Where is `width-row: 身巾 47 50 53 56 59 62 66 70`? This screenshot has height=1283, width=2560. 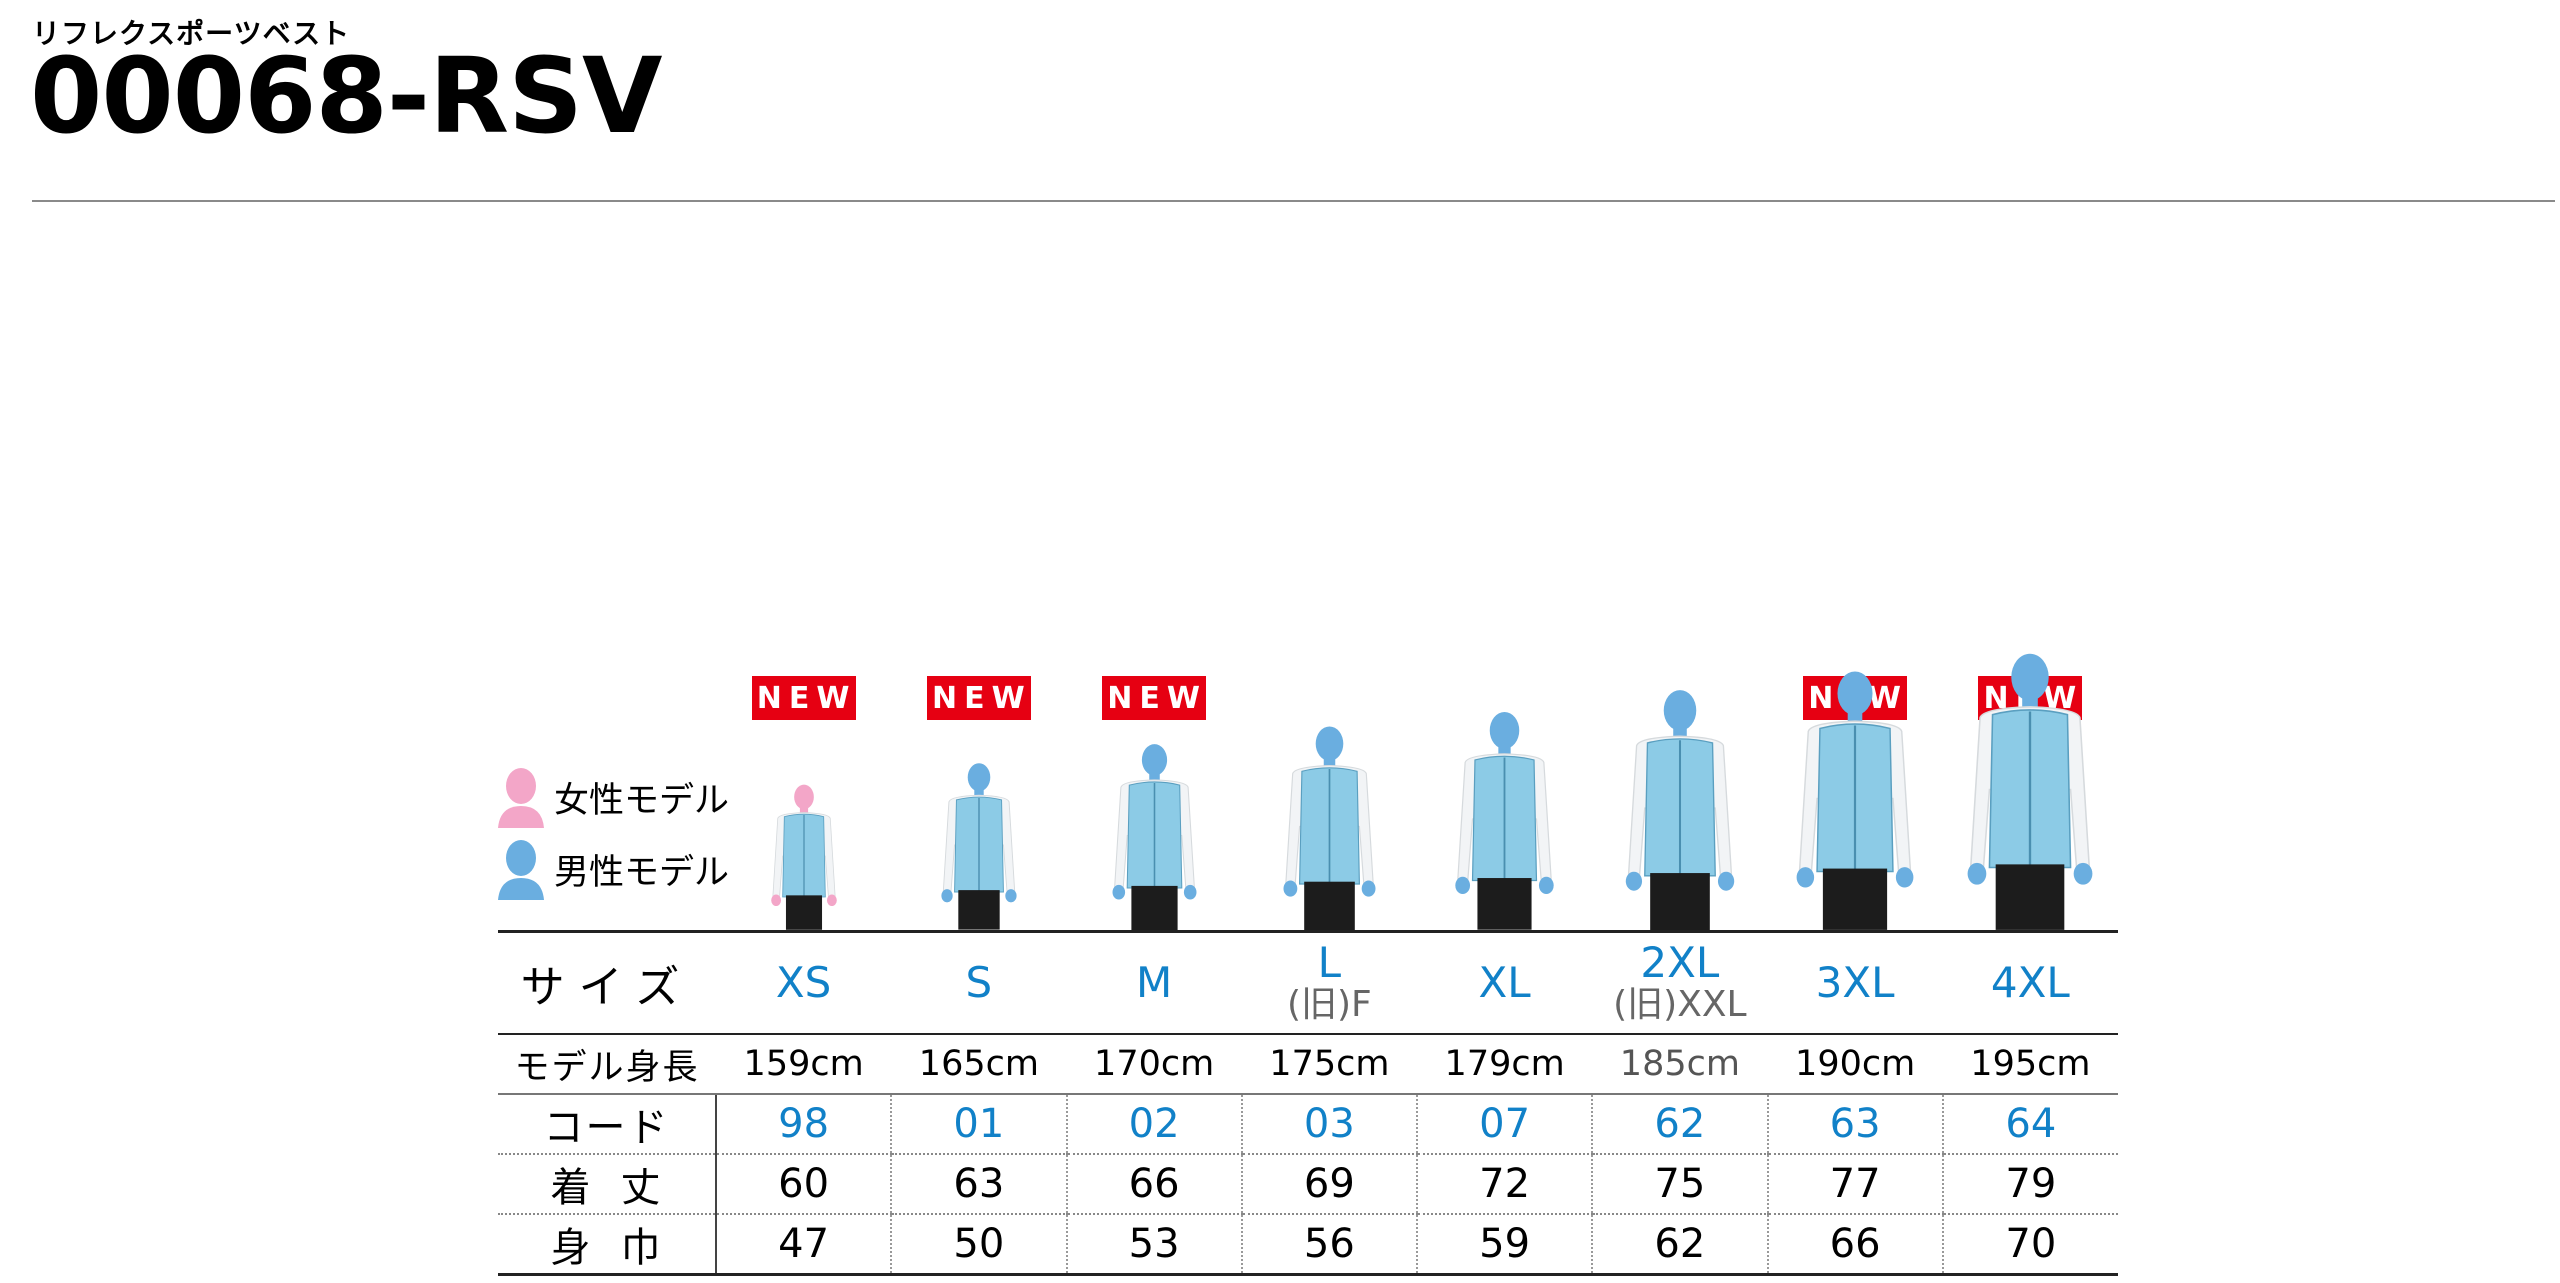 width-row: 身巾 47 50 53 56 59 62 66 70 is located at coordinates (1308, 1245).